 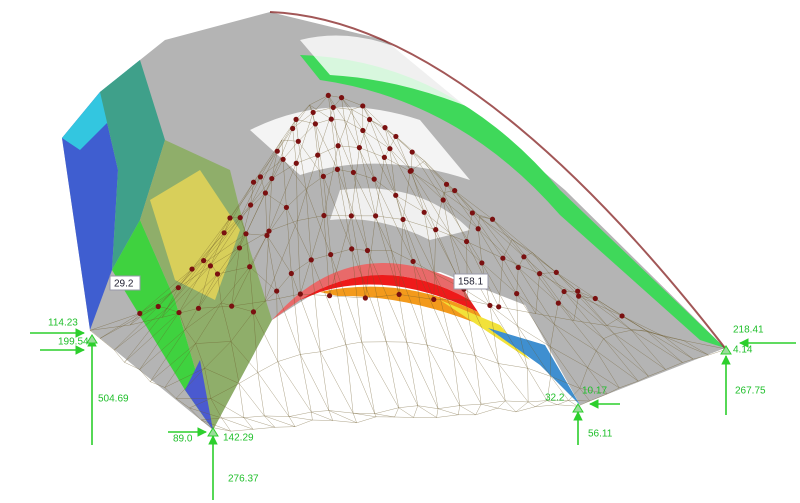 I want to click on reaction-label: 267.75, so click(x=750, y=391).